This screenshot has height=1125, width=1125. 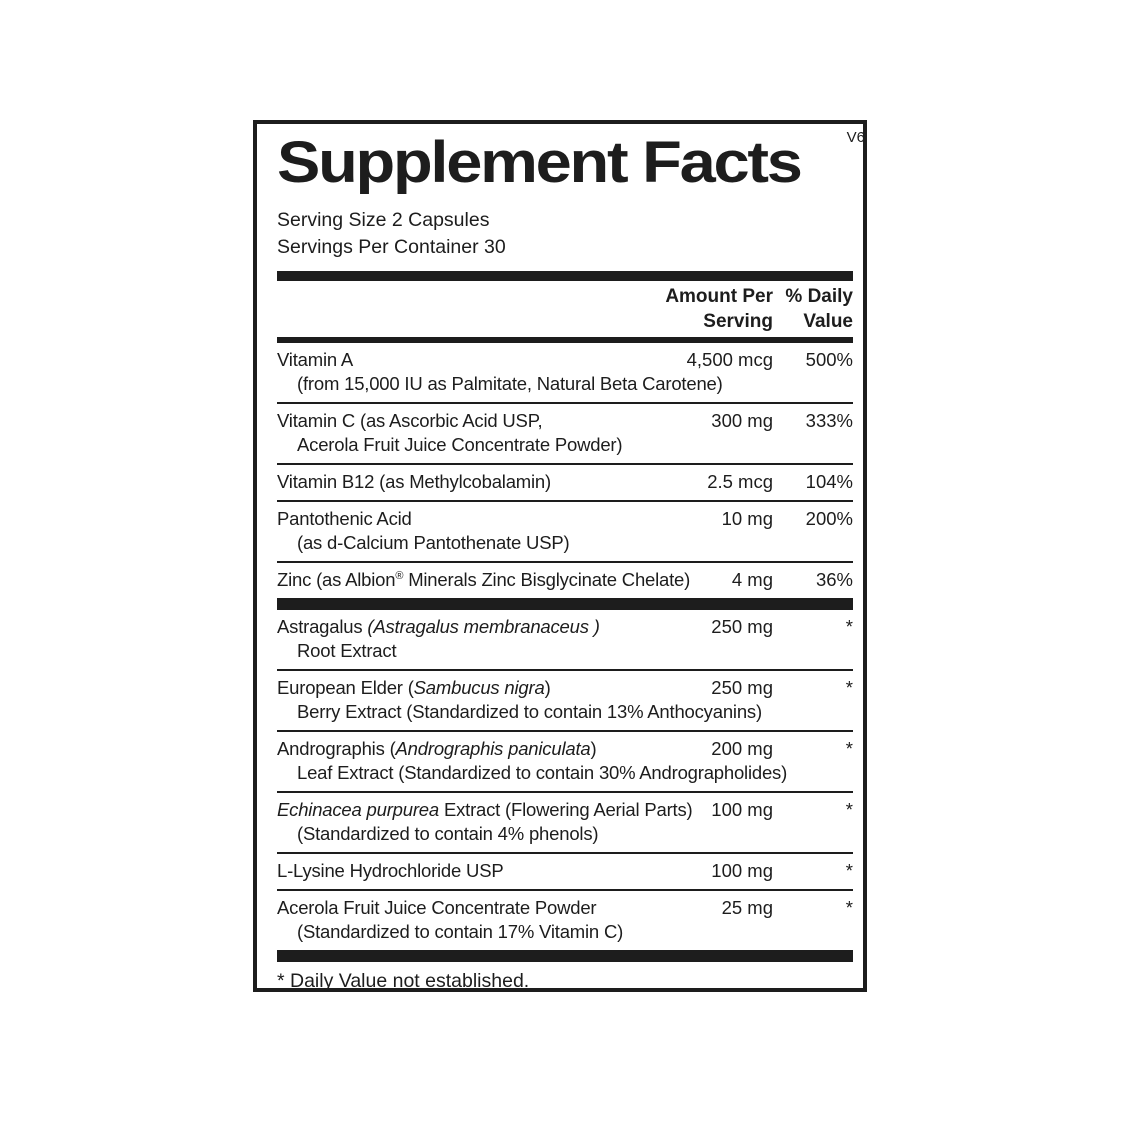 I want to click on ingredient-row: L-Lysine Hydrochloride USP 100 mg *, so click(x=565, y=870).